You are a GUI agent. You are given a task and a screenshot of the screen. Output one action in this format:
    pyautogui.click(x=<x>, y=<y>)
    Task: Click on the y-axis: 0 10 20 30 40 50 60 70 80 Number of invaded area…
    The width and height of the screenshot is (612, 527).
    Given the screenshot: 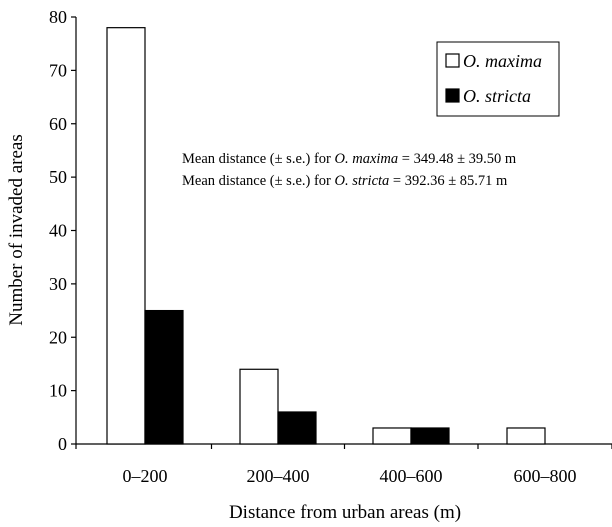 What is the action you would take?
    pyautogui.click(x=41, y=230)
    